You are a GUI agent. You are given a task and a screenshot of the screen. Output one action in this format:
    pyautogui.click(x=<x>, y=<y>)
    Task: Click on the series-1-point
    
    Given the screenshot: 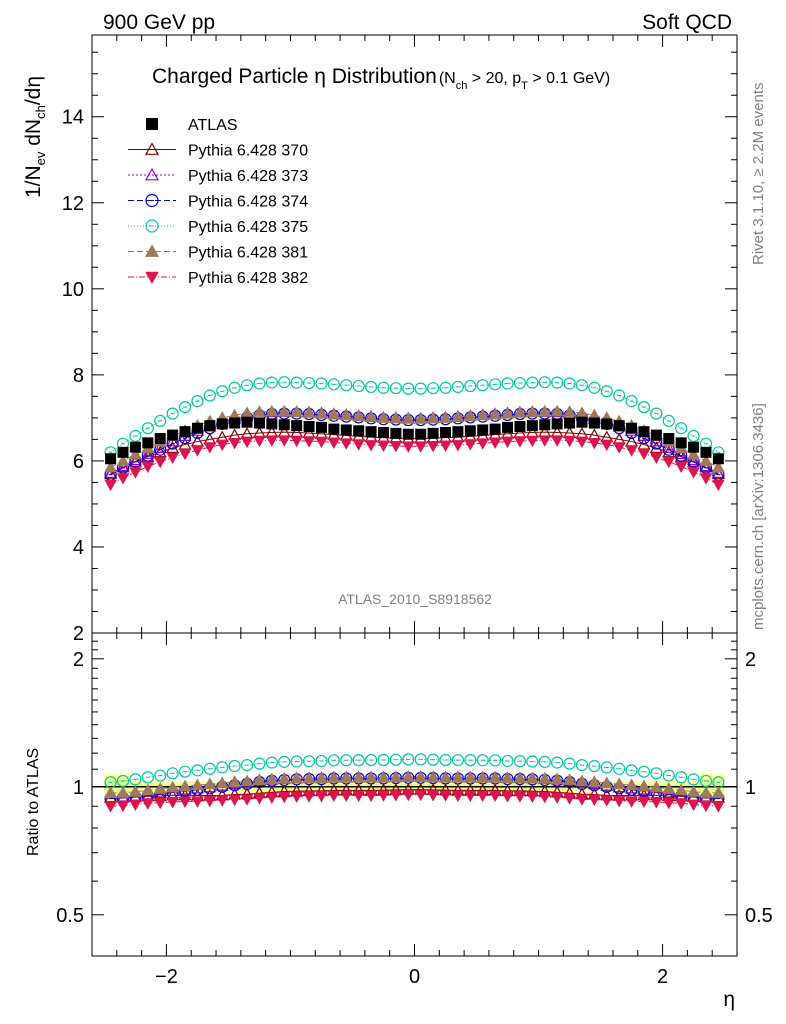 What is the action you would take?
    pyautogui.click(x=669, y=451)
    